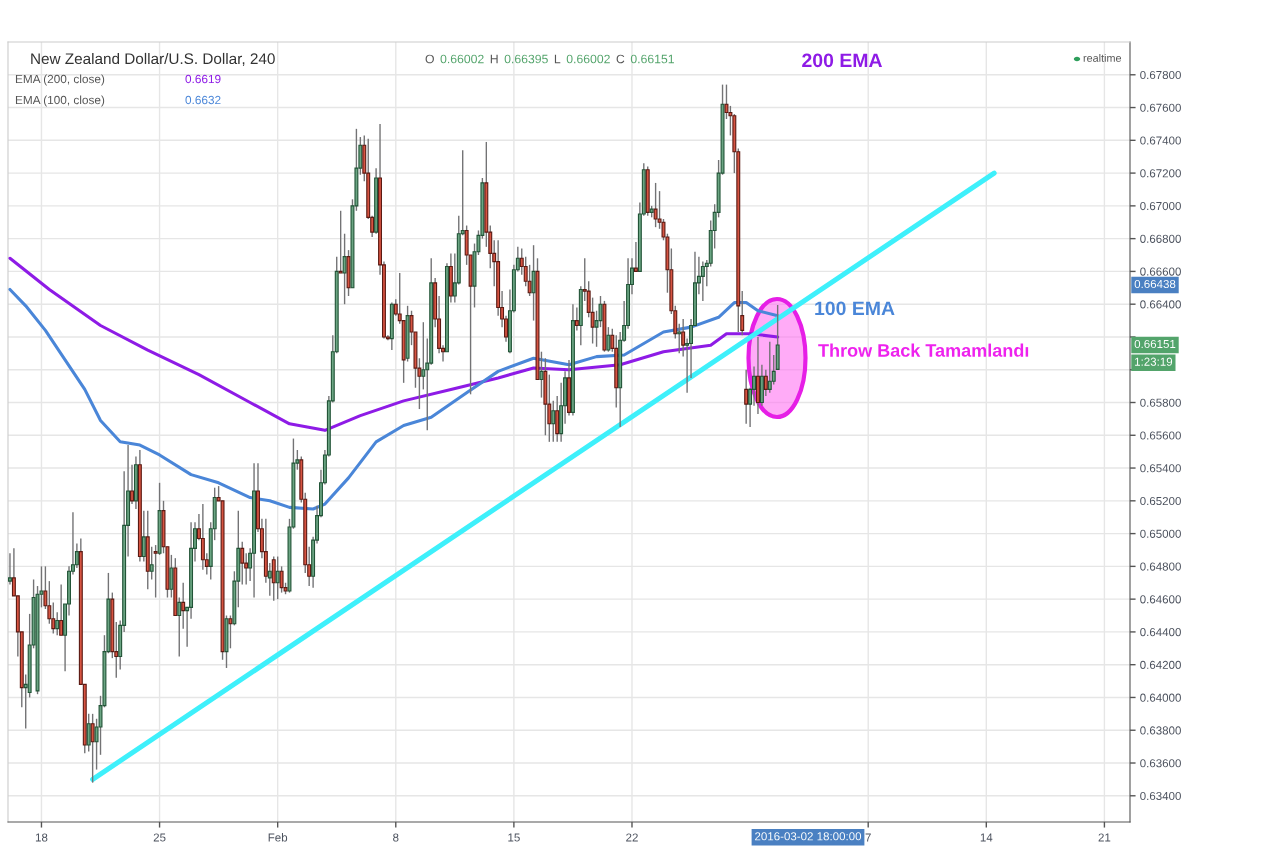  I want to click on x-tick-label: 8, so click(396, 837).